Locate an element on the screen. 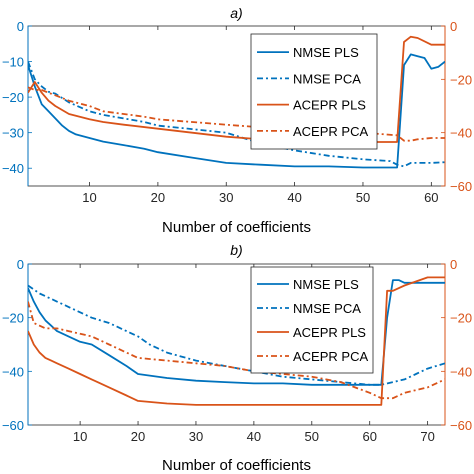  panel-title: b) is located at coordinates (236, 250).